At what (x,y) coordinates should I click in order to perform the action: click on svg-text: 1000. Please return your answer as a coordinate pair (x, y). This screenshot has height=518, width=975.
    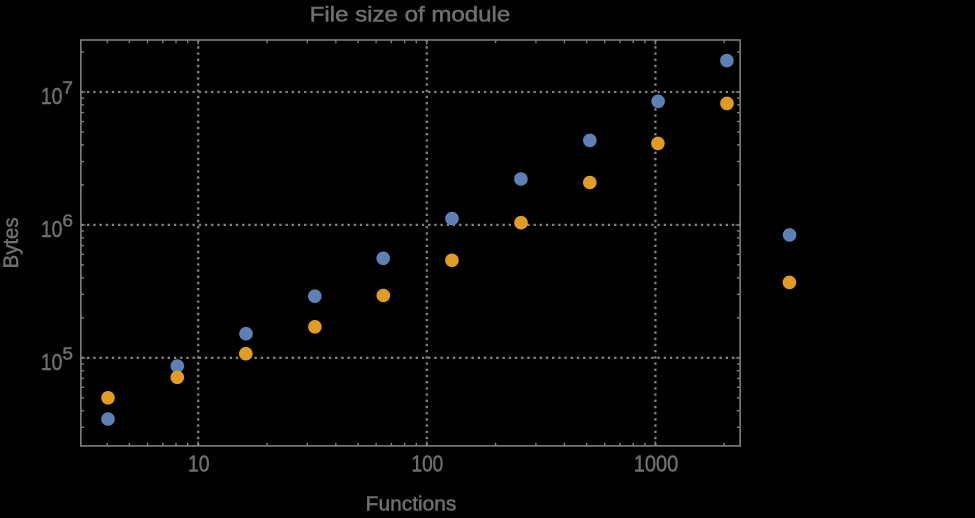
    Looking at the image, I should click on (656, 463).